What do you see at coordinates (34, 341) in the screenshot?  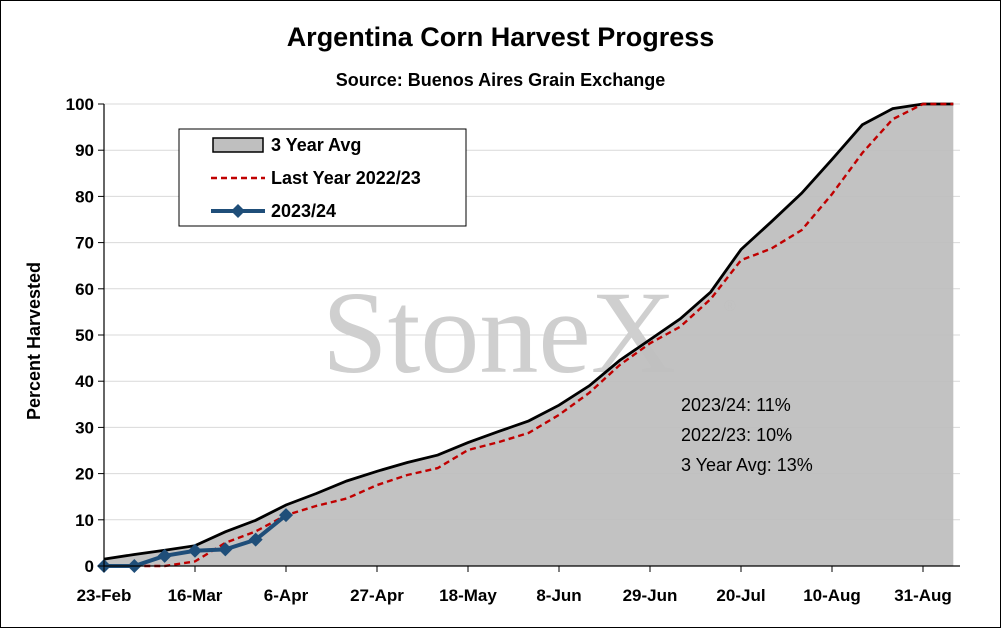 I see `y-axis-label: Percent Harvested` at bounding box center [34, 341].